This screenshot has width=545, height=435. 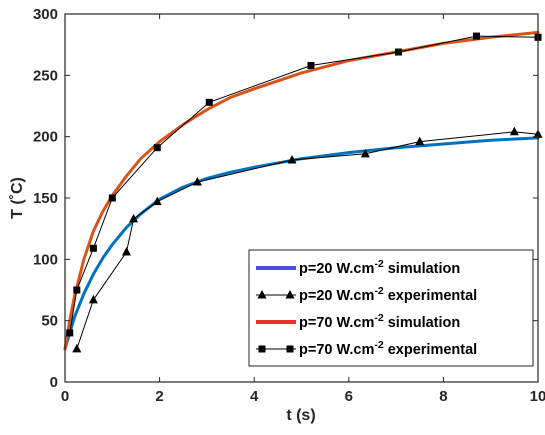 I want to click on x-tick-label: 8, so click(x=443, y=396).